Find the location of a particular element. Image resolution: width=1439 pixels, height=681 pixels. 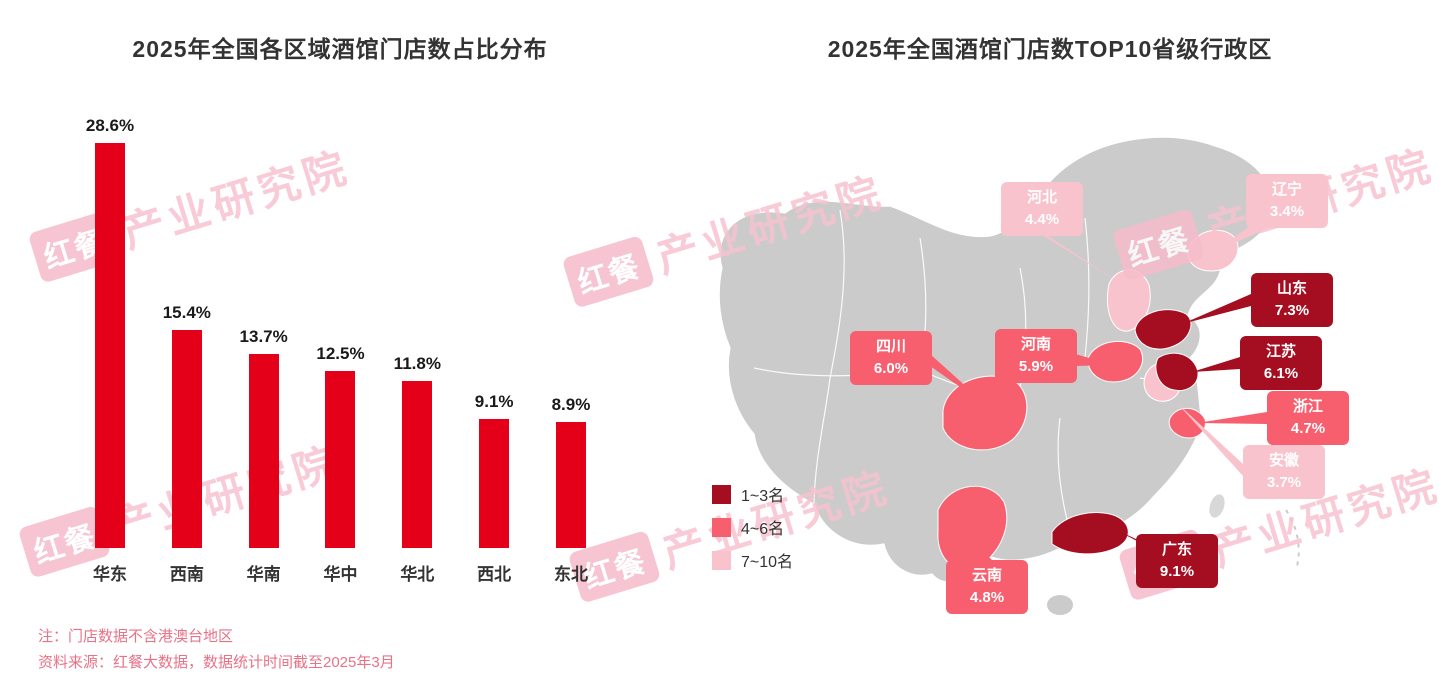

south-sea-dash-line is located at coordinates (1292, 540).